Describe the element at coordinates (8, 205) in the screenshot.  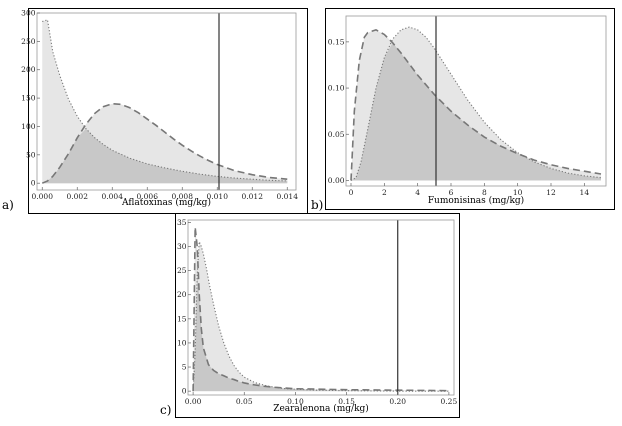
I see `panel-label-a: a)` at that location.